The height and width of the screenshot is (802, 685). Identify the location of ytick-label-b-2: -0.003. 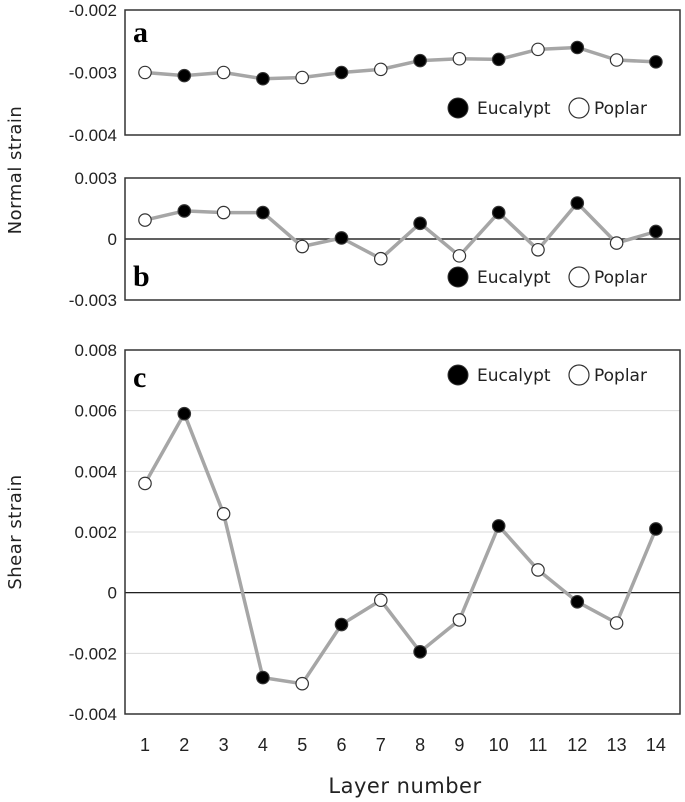
(93, 300).